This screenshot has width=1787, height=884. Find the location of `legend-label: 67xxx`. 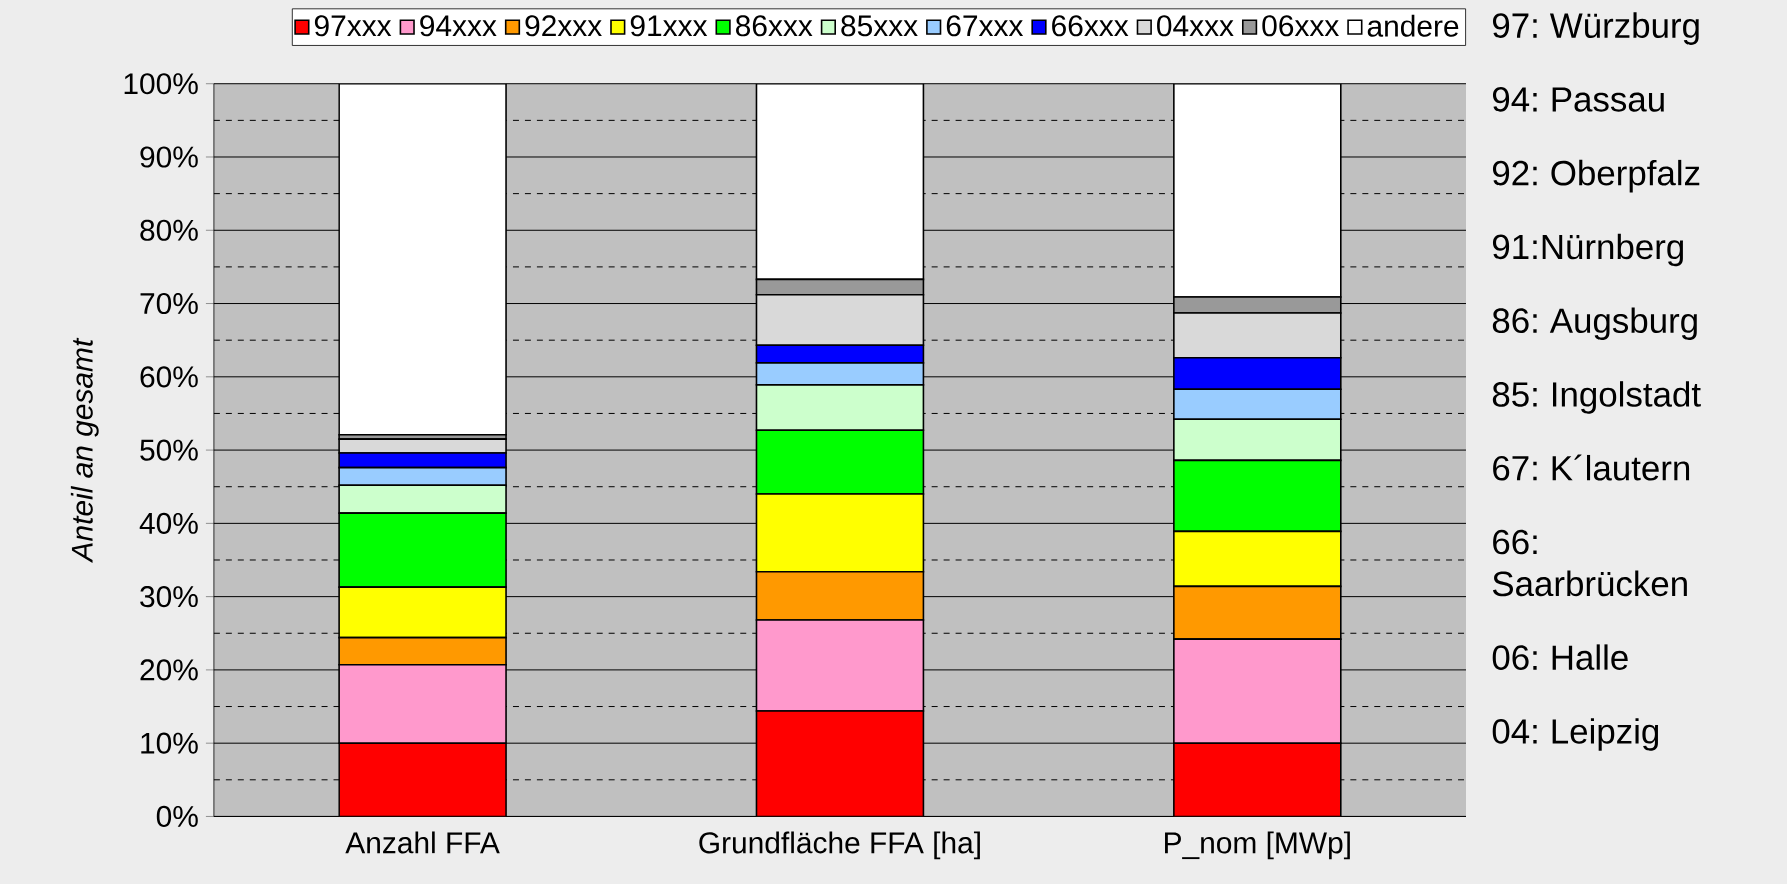

legend-label: 67xxx is located at coordinates (985, 26).